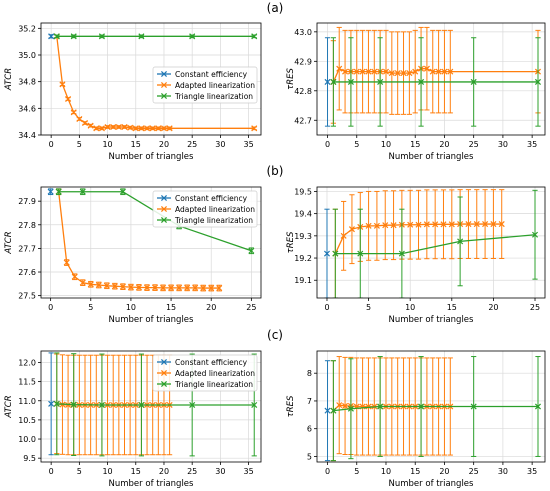 The width and height of the screenshot is (550, 491). I want to click on y-tick-label: 8, so click(309, 373).